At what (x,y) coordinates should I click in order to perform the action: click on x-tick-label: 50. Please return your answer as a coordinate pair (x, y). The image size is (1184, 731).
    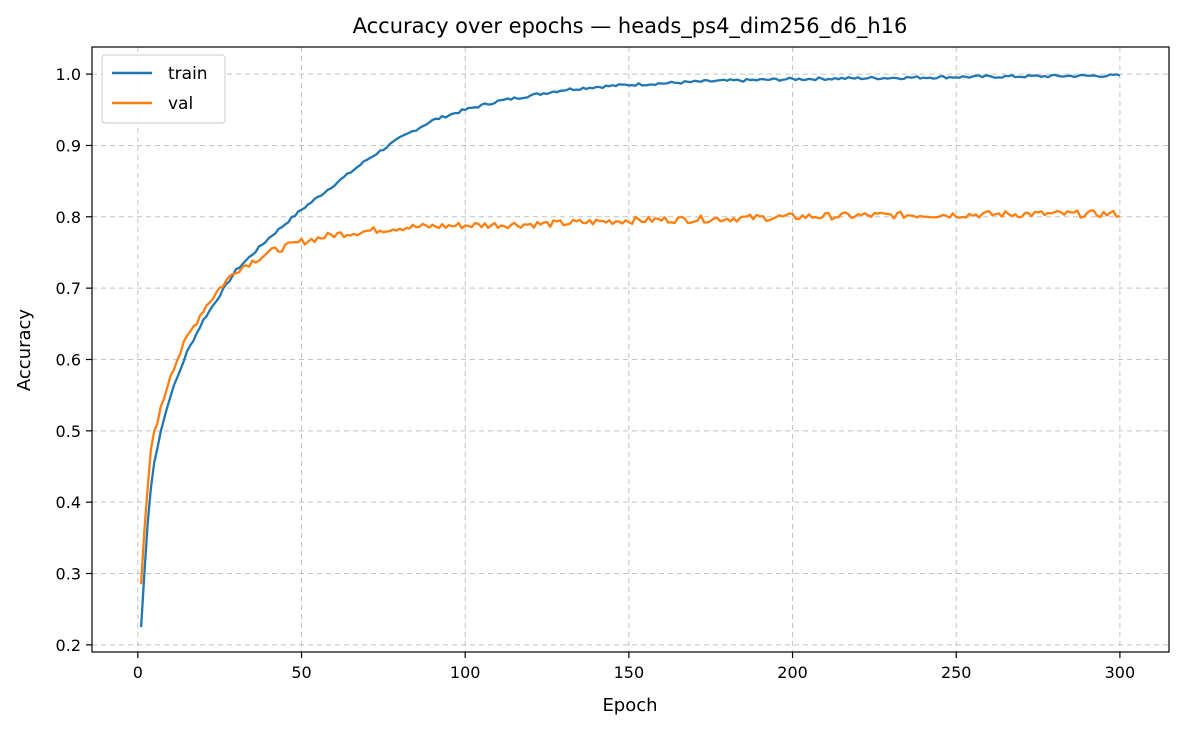
    Looking at the image, I should click on (301, 672).